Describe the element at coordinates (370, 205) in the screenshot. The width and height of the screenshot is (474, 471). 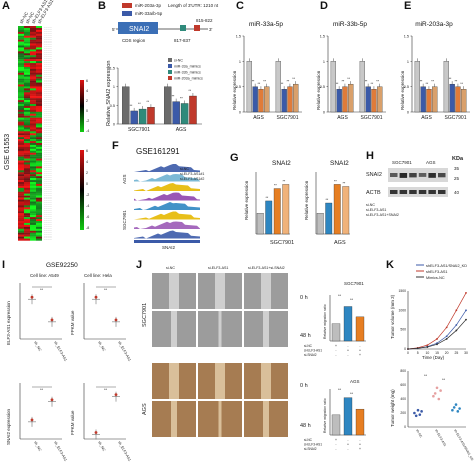
I see `condition-label: si-NC` at that location.